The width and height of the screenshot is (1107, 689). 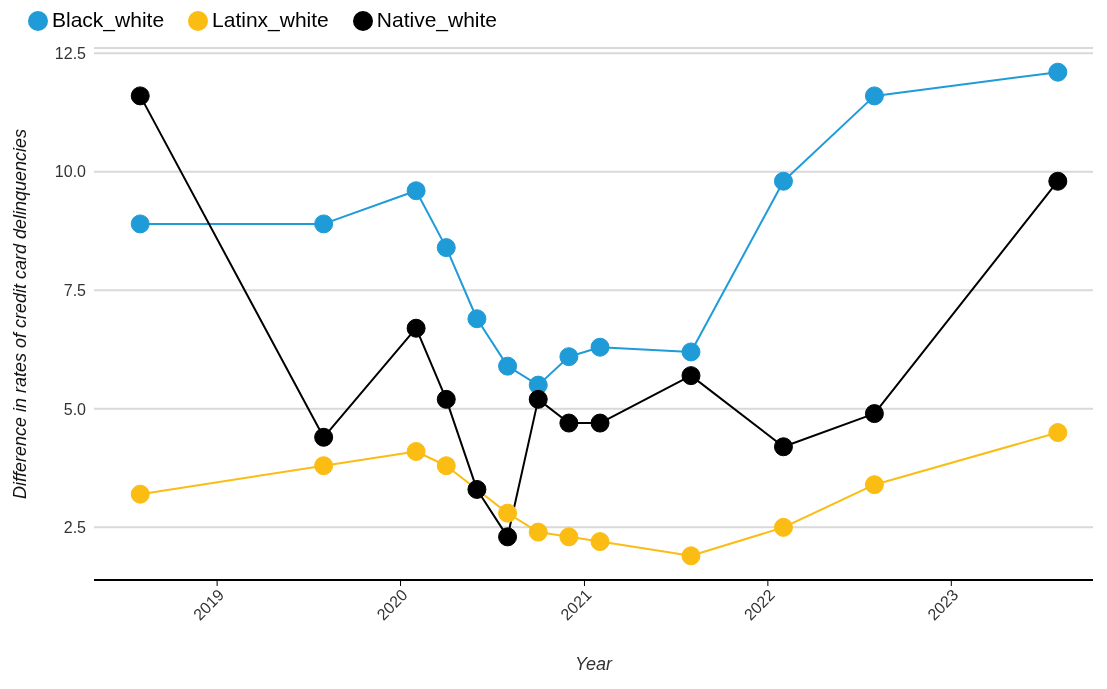 I want to click on y-tick-label: 12.5, so click(x=70, y=53).